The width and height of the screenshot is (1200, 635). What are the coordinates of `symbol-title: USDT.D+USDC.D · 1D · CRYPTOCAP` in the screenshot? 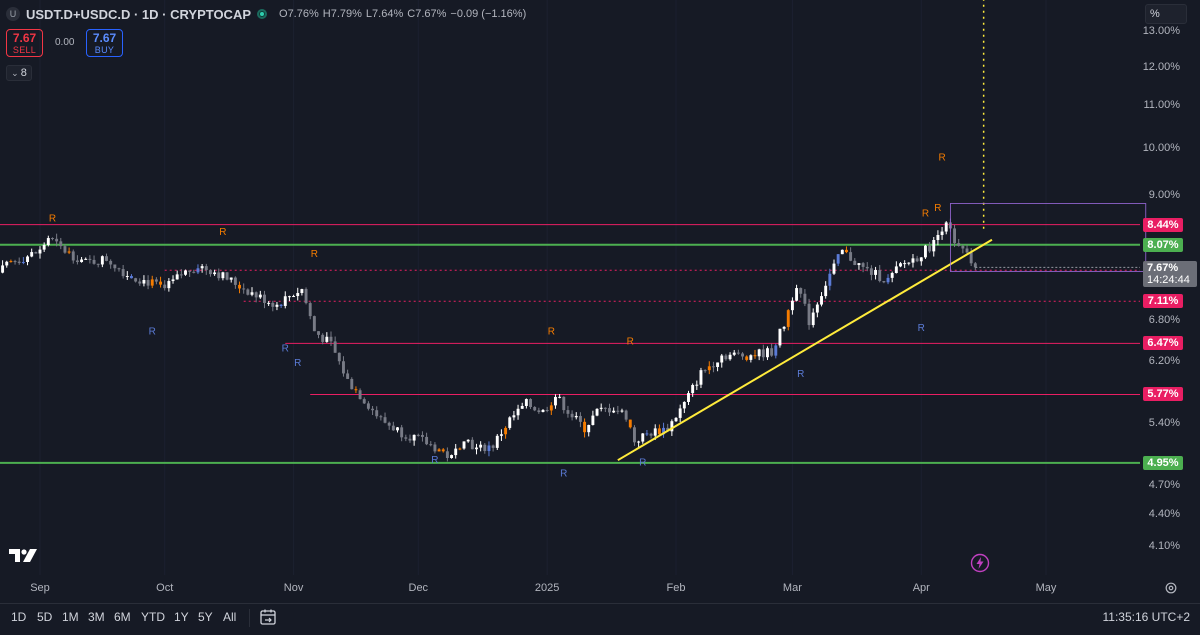 It's located at (138, 14).